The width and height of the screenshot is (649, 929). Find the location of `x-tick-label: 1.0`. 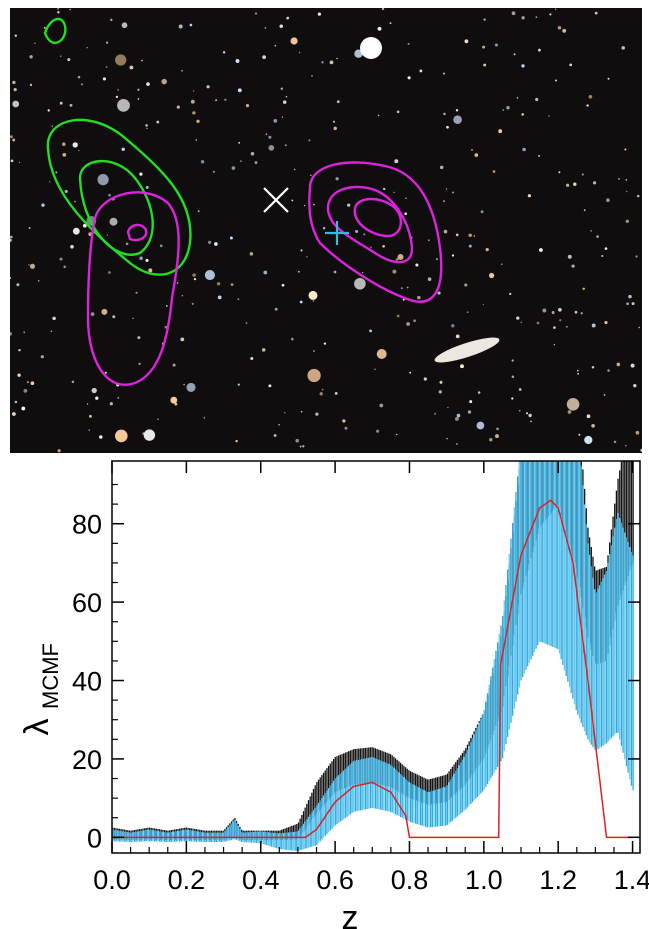

x-tick-label: 1.0 is located at coordinates (484, 880).